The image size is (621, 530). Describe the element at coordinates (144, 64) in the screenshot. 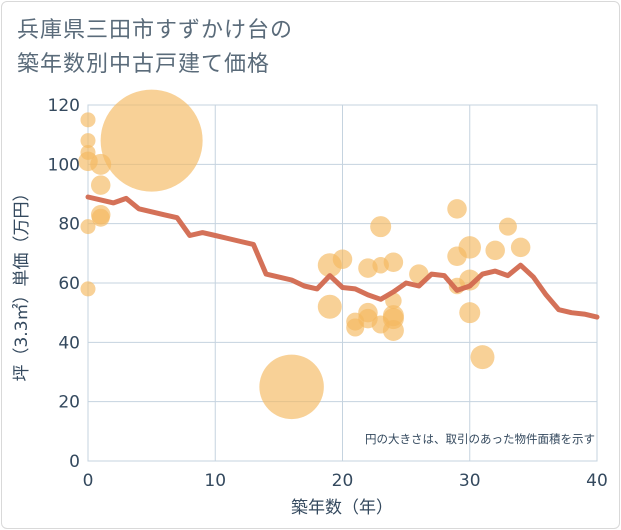

I see `chart-title-line-2: 築年数別中古戸建て価格` at that location.